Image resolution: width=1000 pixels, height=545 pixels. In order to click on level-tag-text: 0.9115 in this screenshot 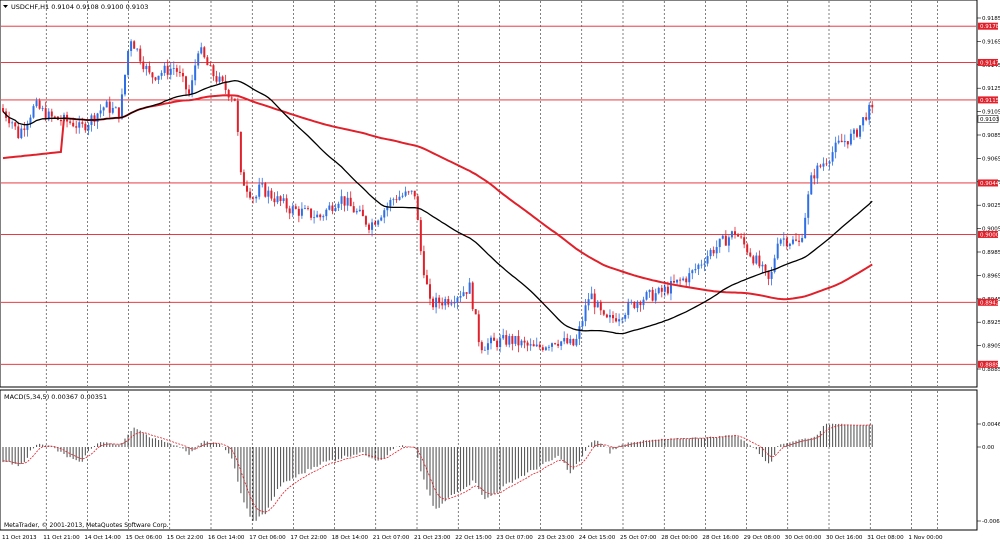, I will do `click(990, 101)`.